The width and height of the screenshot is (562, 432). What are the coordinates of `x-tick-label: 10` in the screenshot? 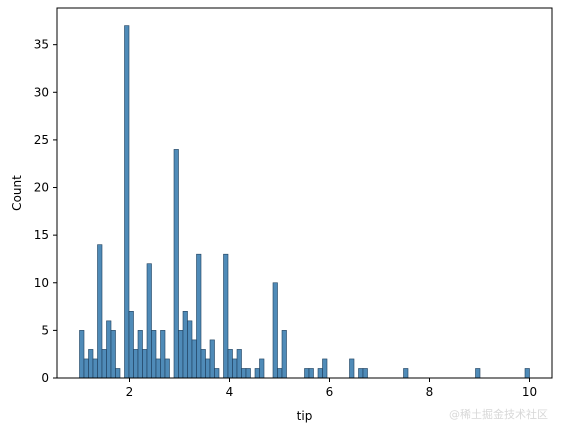 It's located at (529, 392).